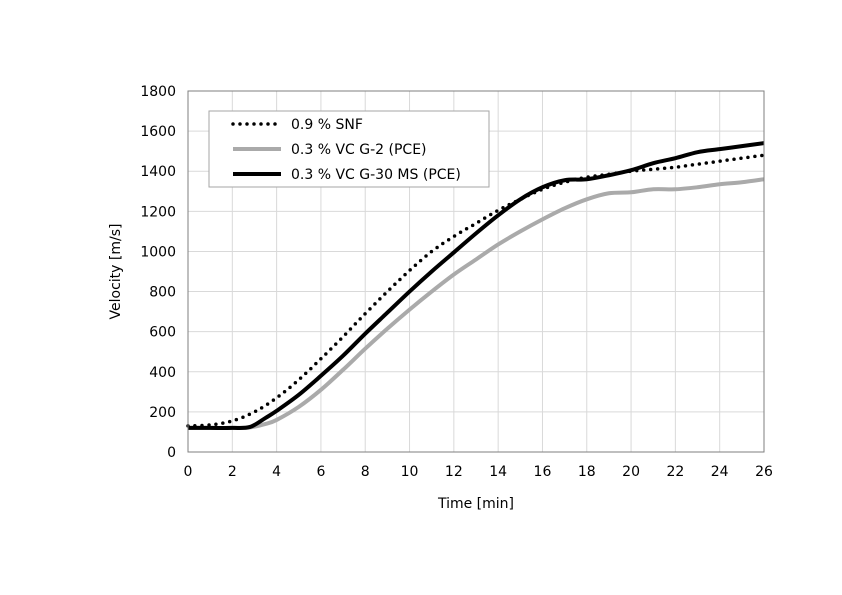  I want to click on legend-label: 0.9 % SNF, so click(327, 125).